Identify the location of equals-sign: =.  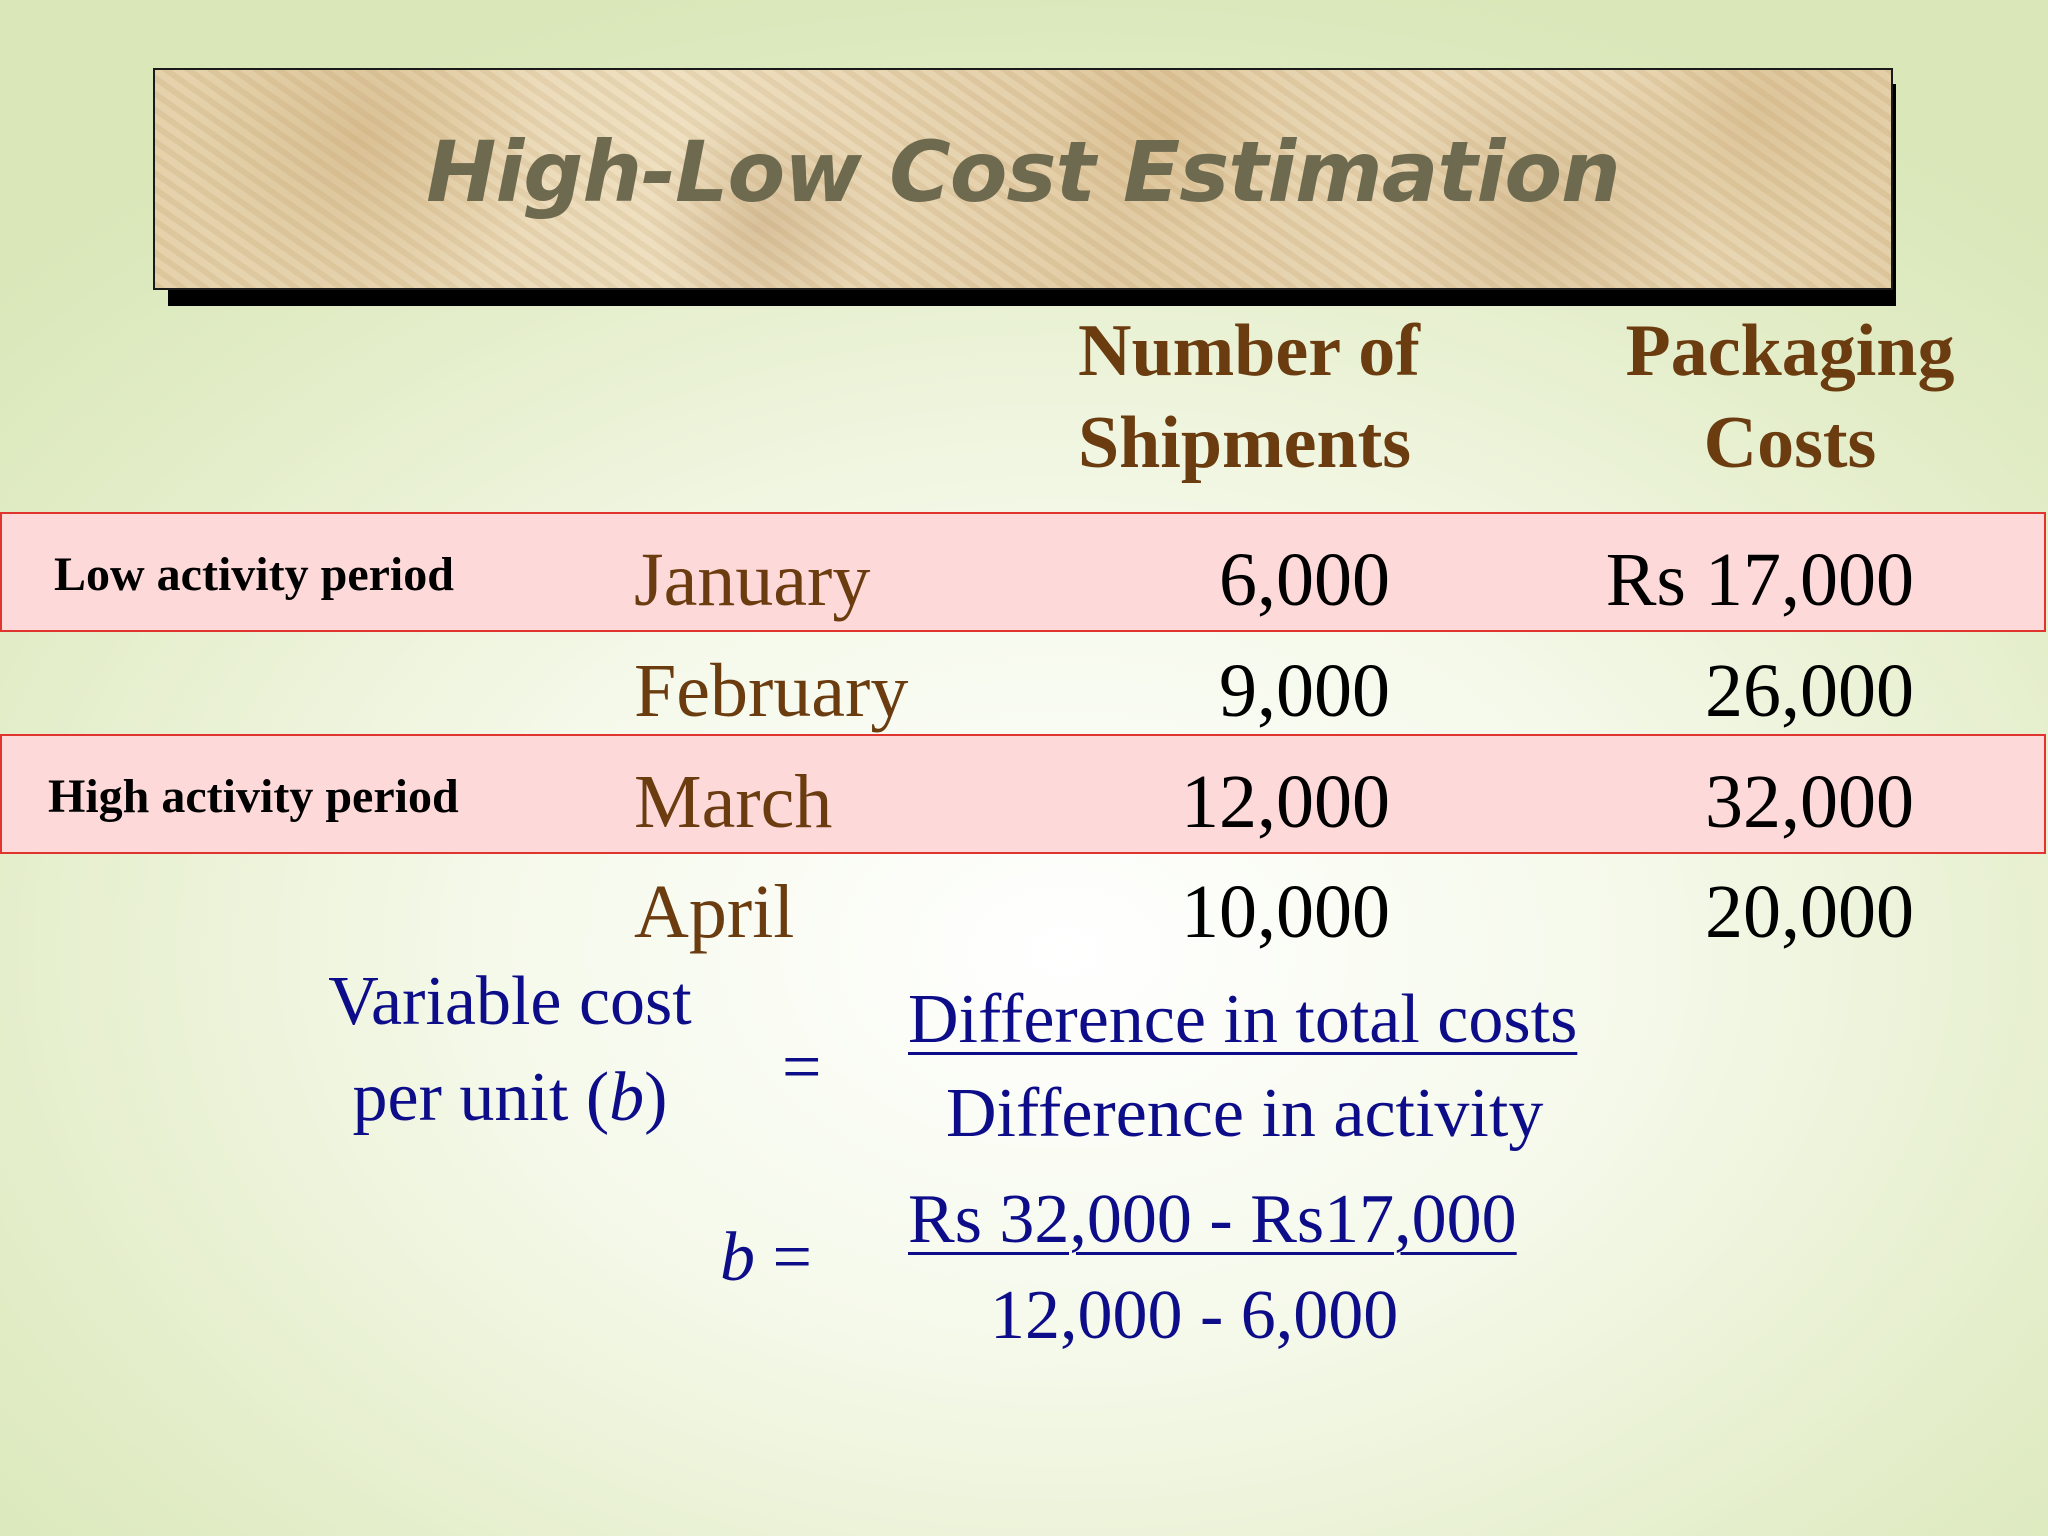
(802, 1067).